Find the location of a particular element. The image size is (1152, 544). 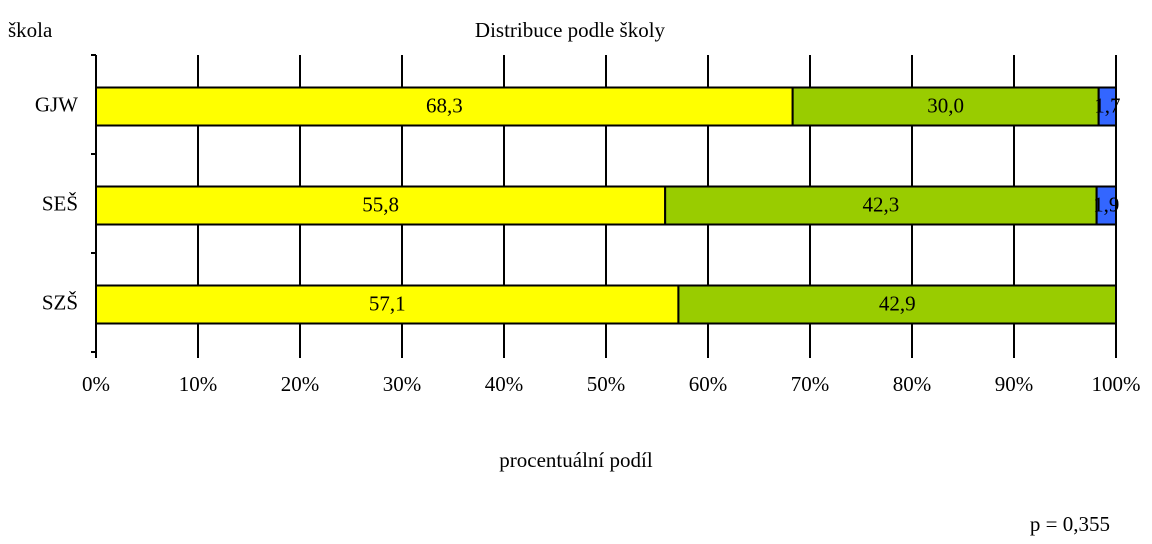

chart-title: Distribuce podle školy is located at coordinates (570, 30).